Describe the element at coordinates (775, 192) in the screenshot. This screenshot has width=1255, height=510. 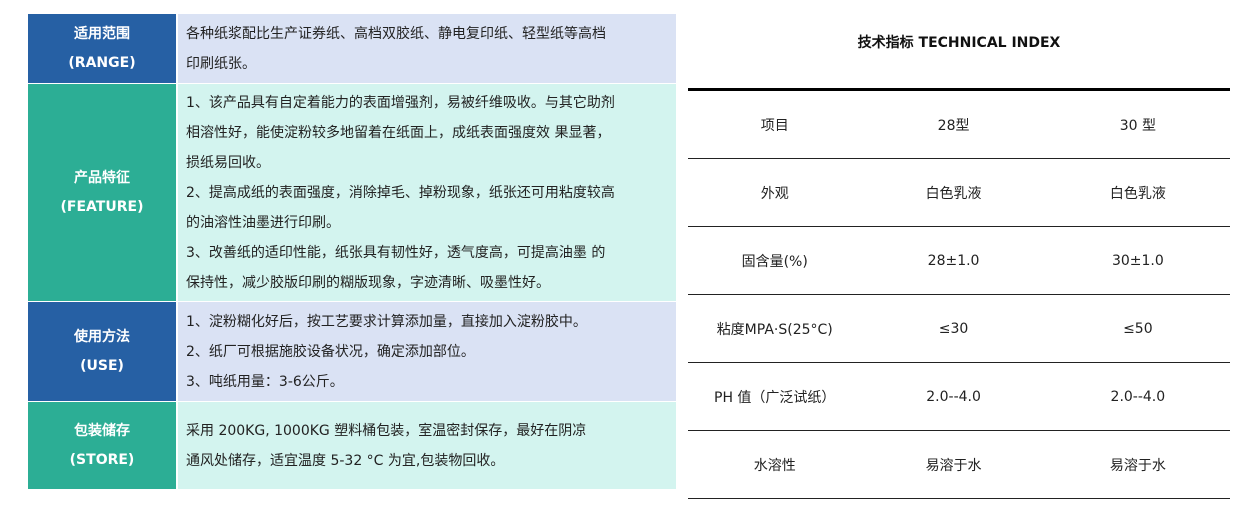
I see `index-cell: 外观` at that location.